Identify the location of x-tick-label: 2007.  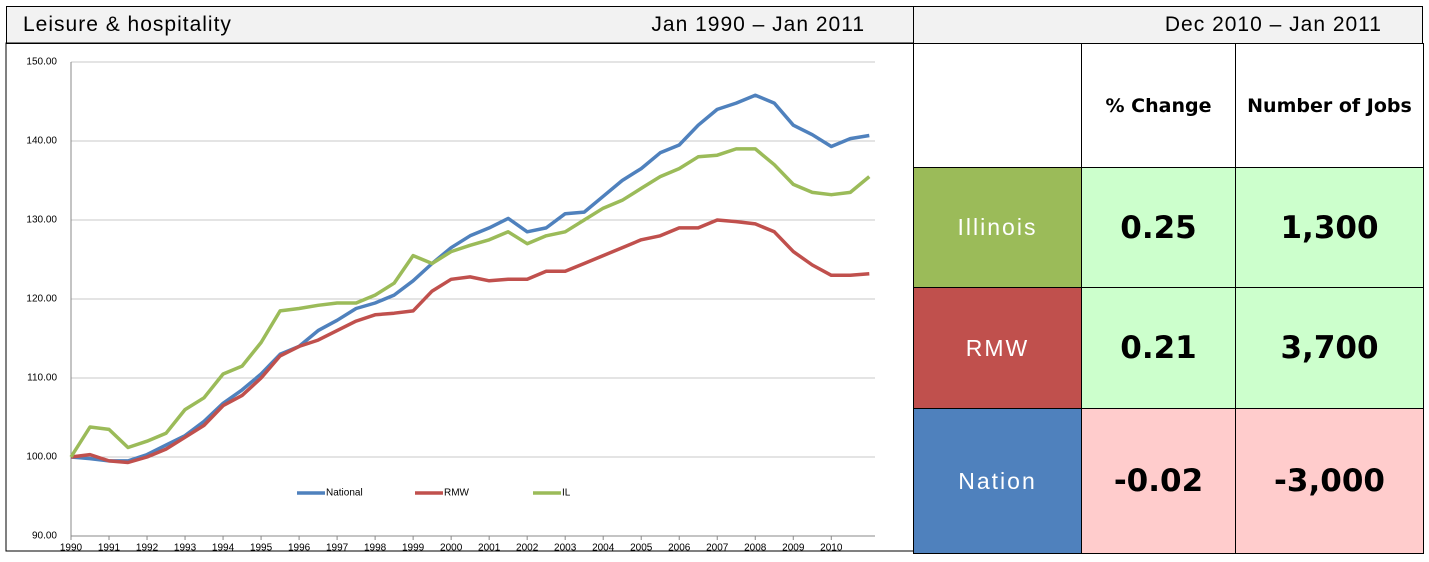
(717, 548).